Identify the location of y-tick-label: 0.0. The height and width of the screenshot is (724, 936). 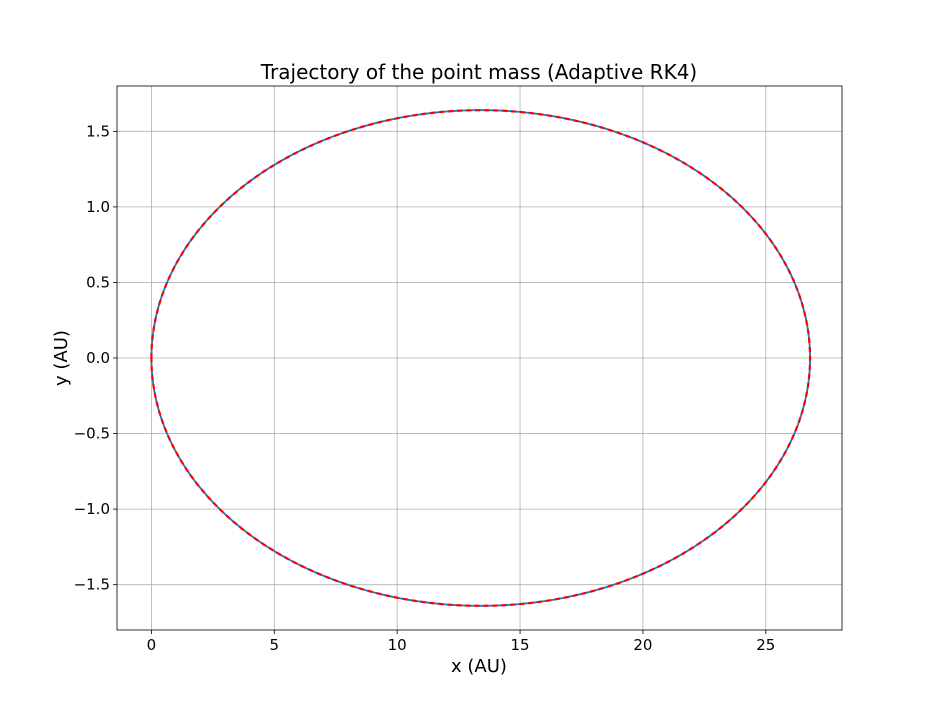
(98, 358).